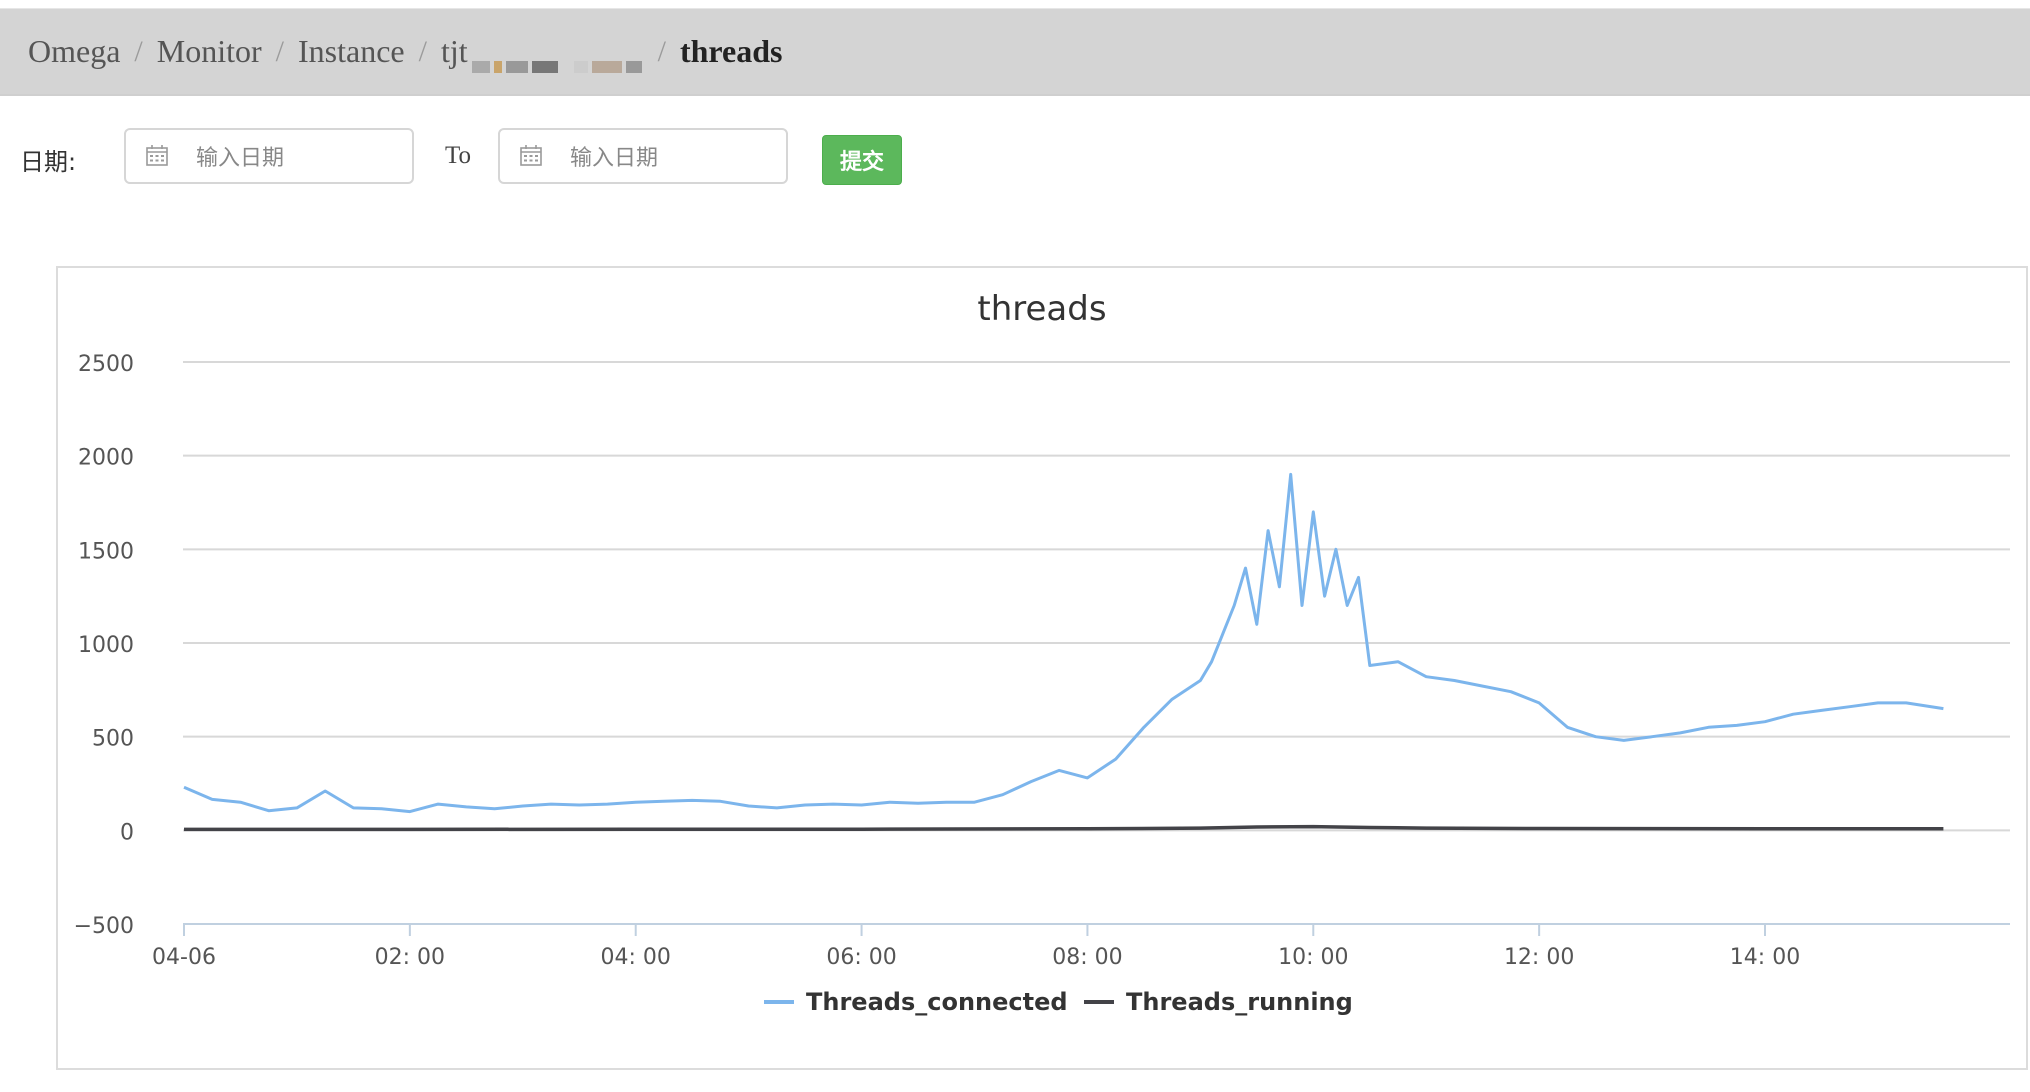 The height and width of the screenshot is (1092, 2030). Describe the element at coordinates (48, 159) in the screenshot. I see `date-label: 日期:` at that location.